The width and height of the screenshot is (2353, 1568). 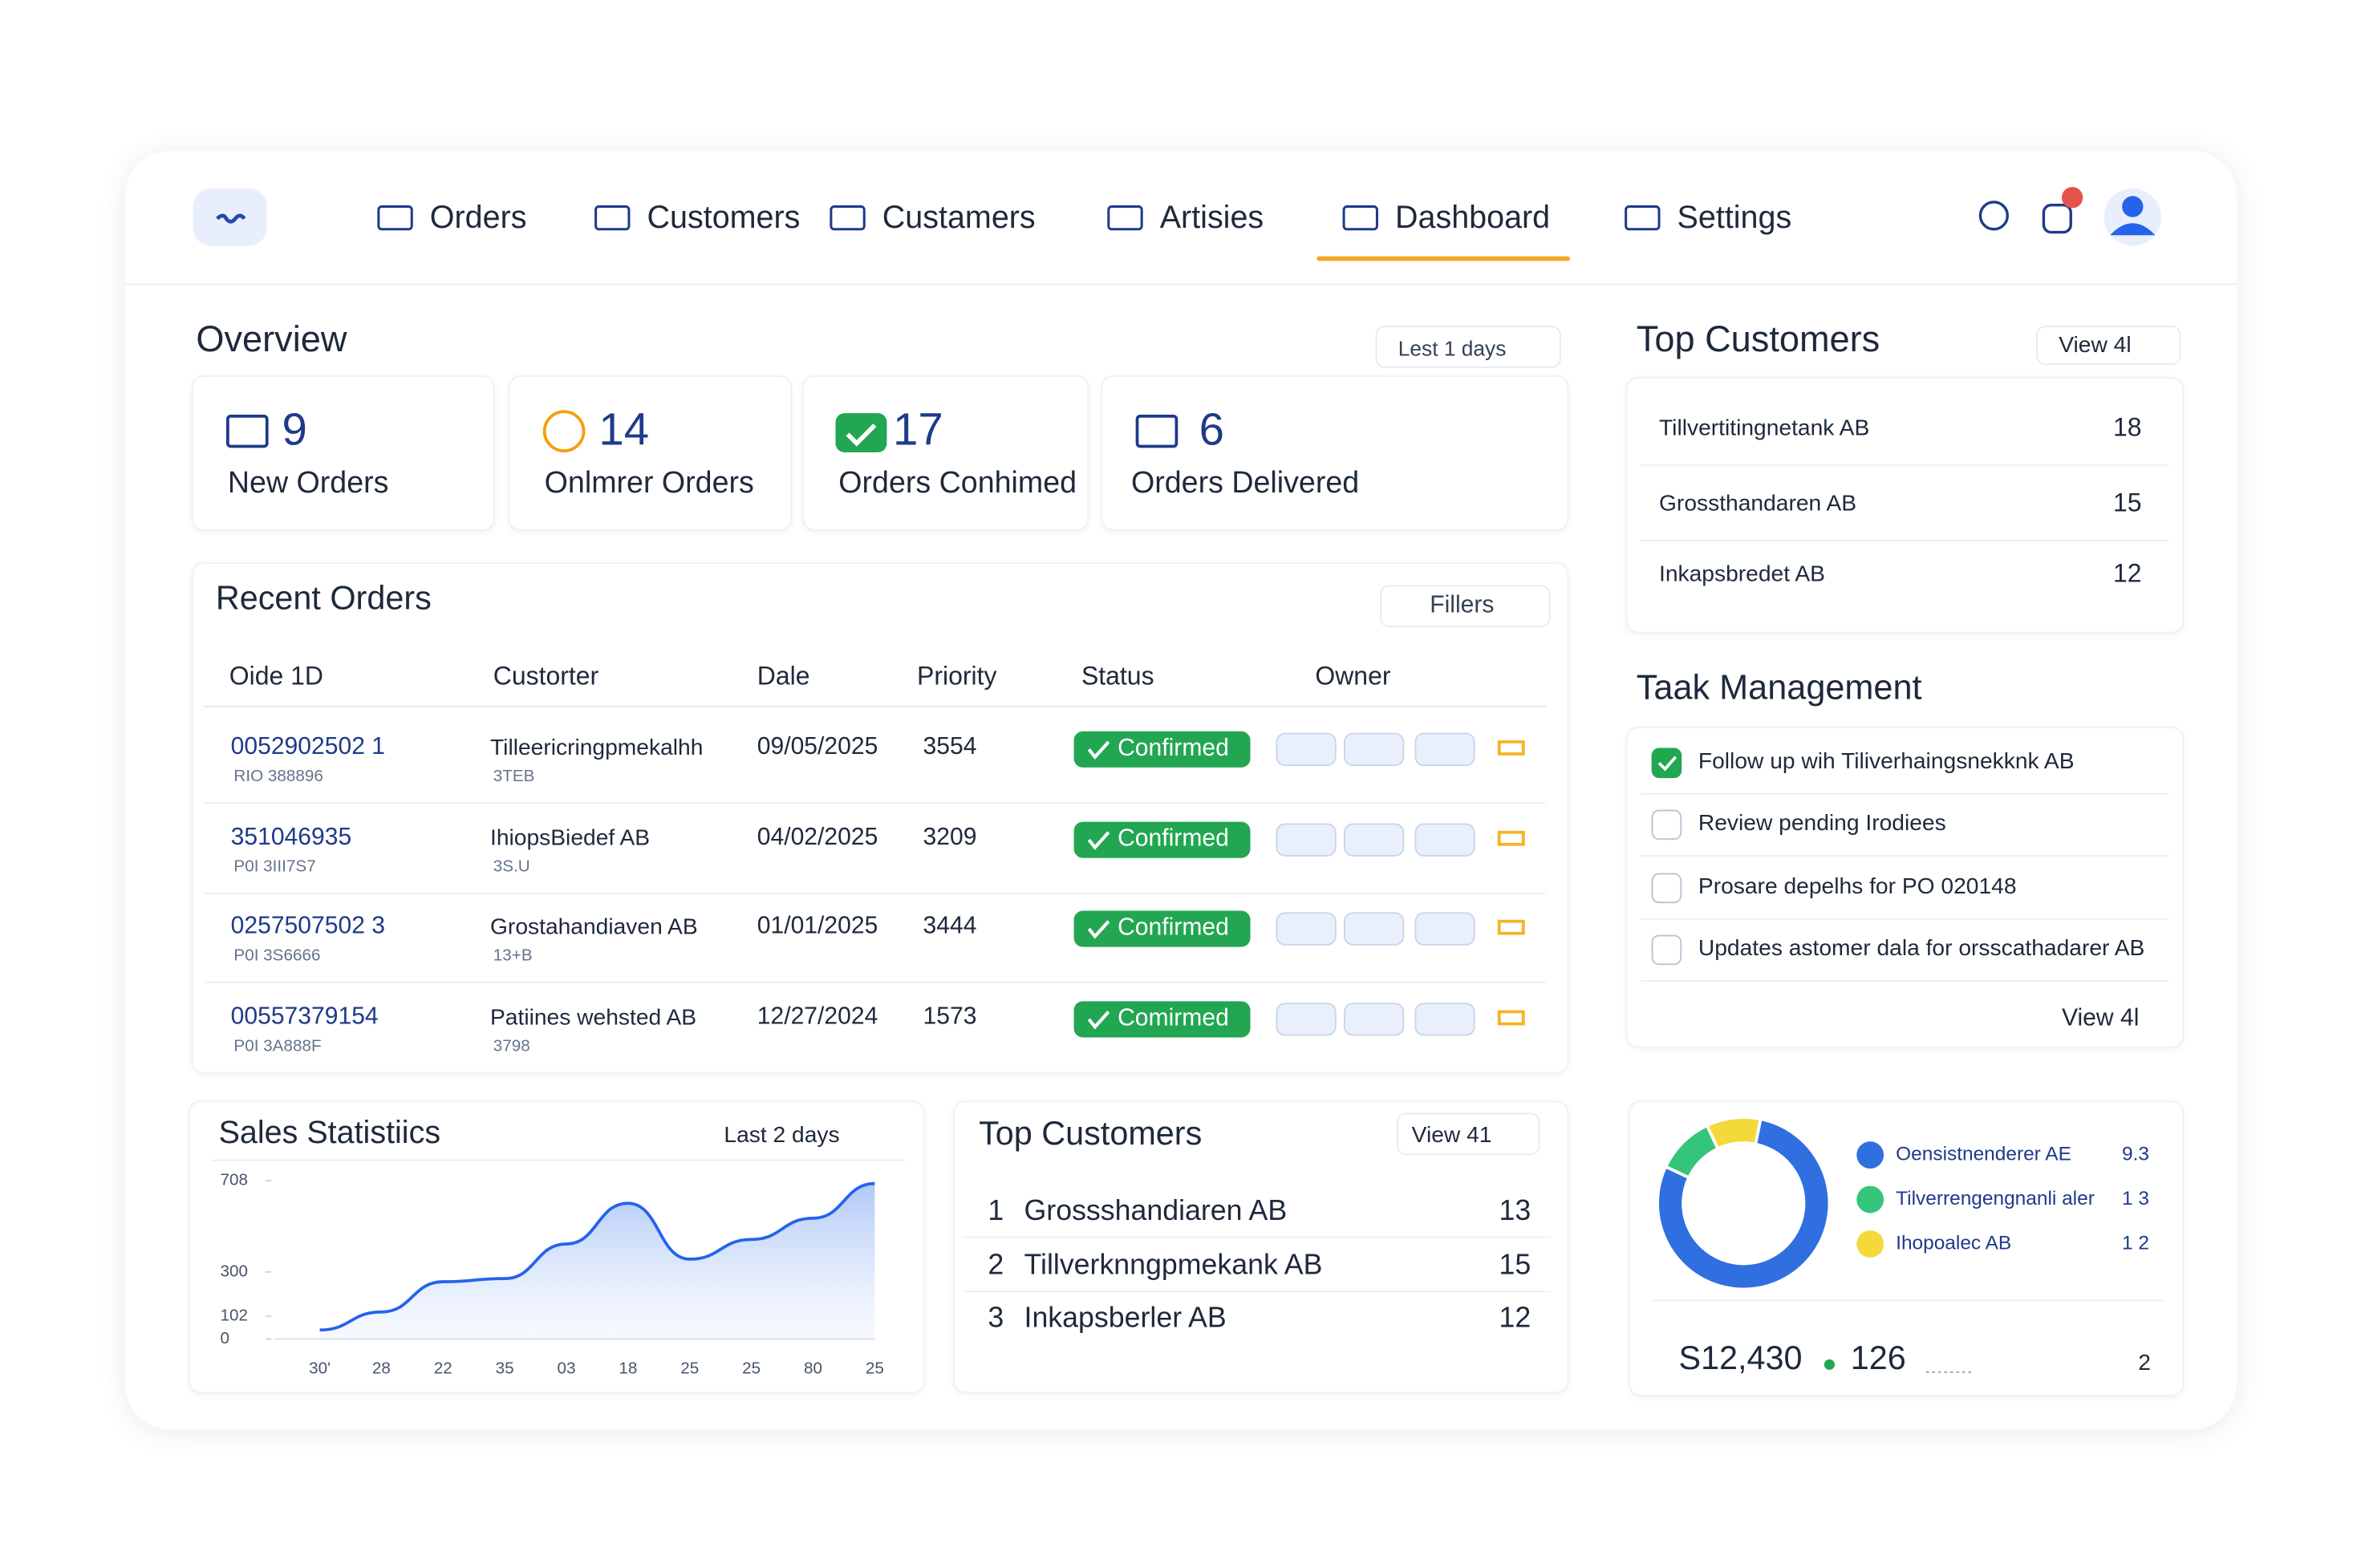 I want to click on customer-name: Inkapsberler AB, so click(x=1125, y=1319).